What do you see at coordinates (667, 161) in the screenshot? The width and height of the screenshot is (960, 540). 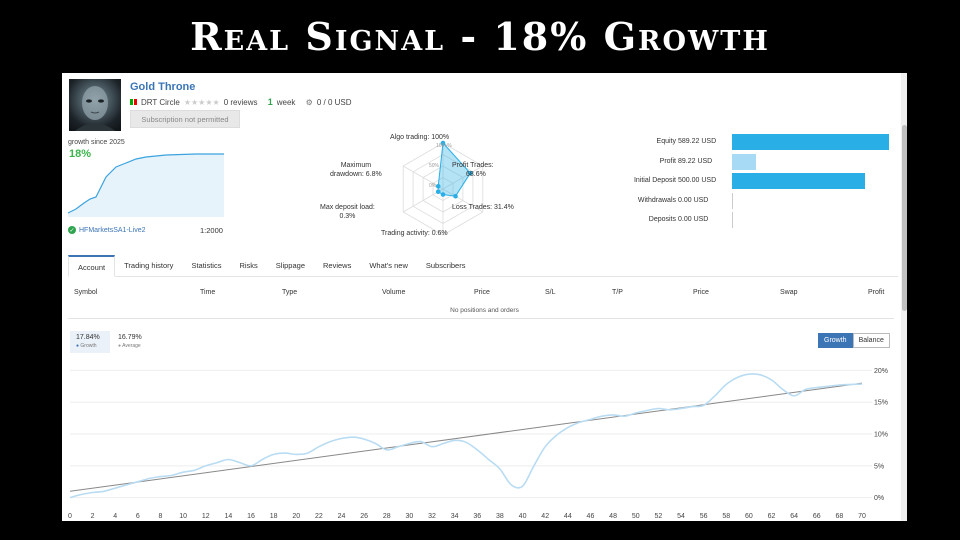 I see `balance-label: Profit` at bounding box center [667, 161].